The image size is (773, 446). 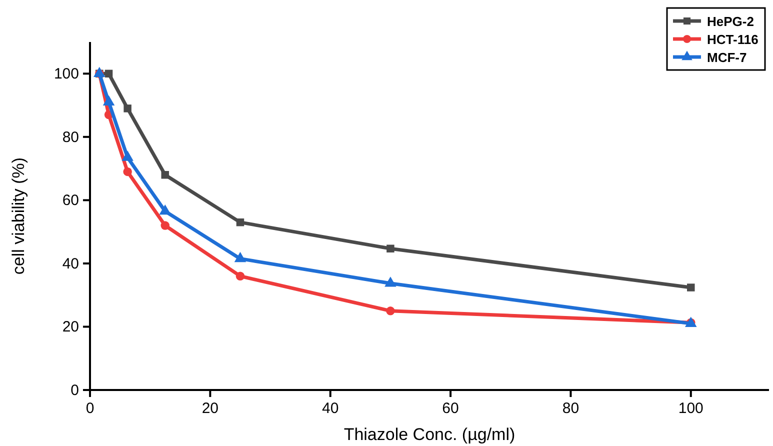 What do you see at coordinates (450, 408) in the screenshot?
I see `x-tick-label: 60` at bounding box center [450, 408].